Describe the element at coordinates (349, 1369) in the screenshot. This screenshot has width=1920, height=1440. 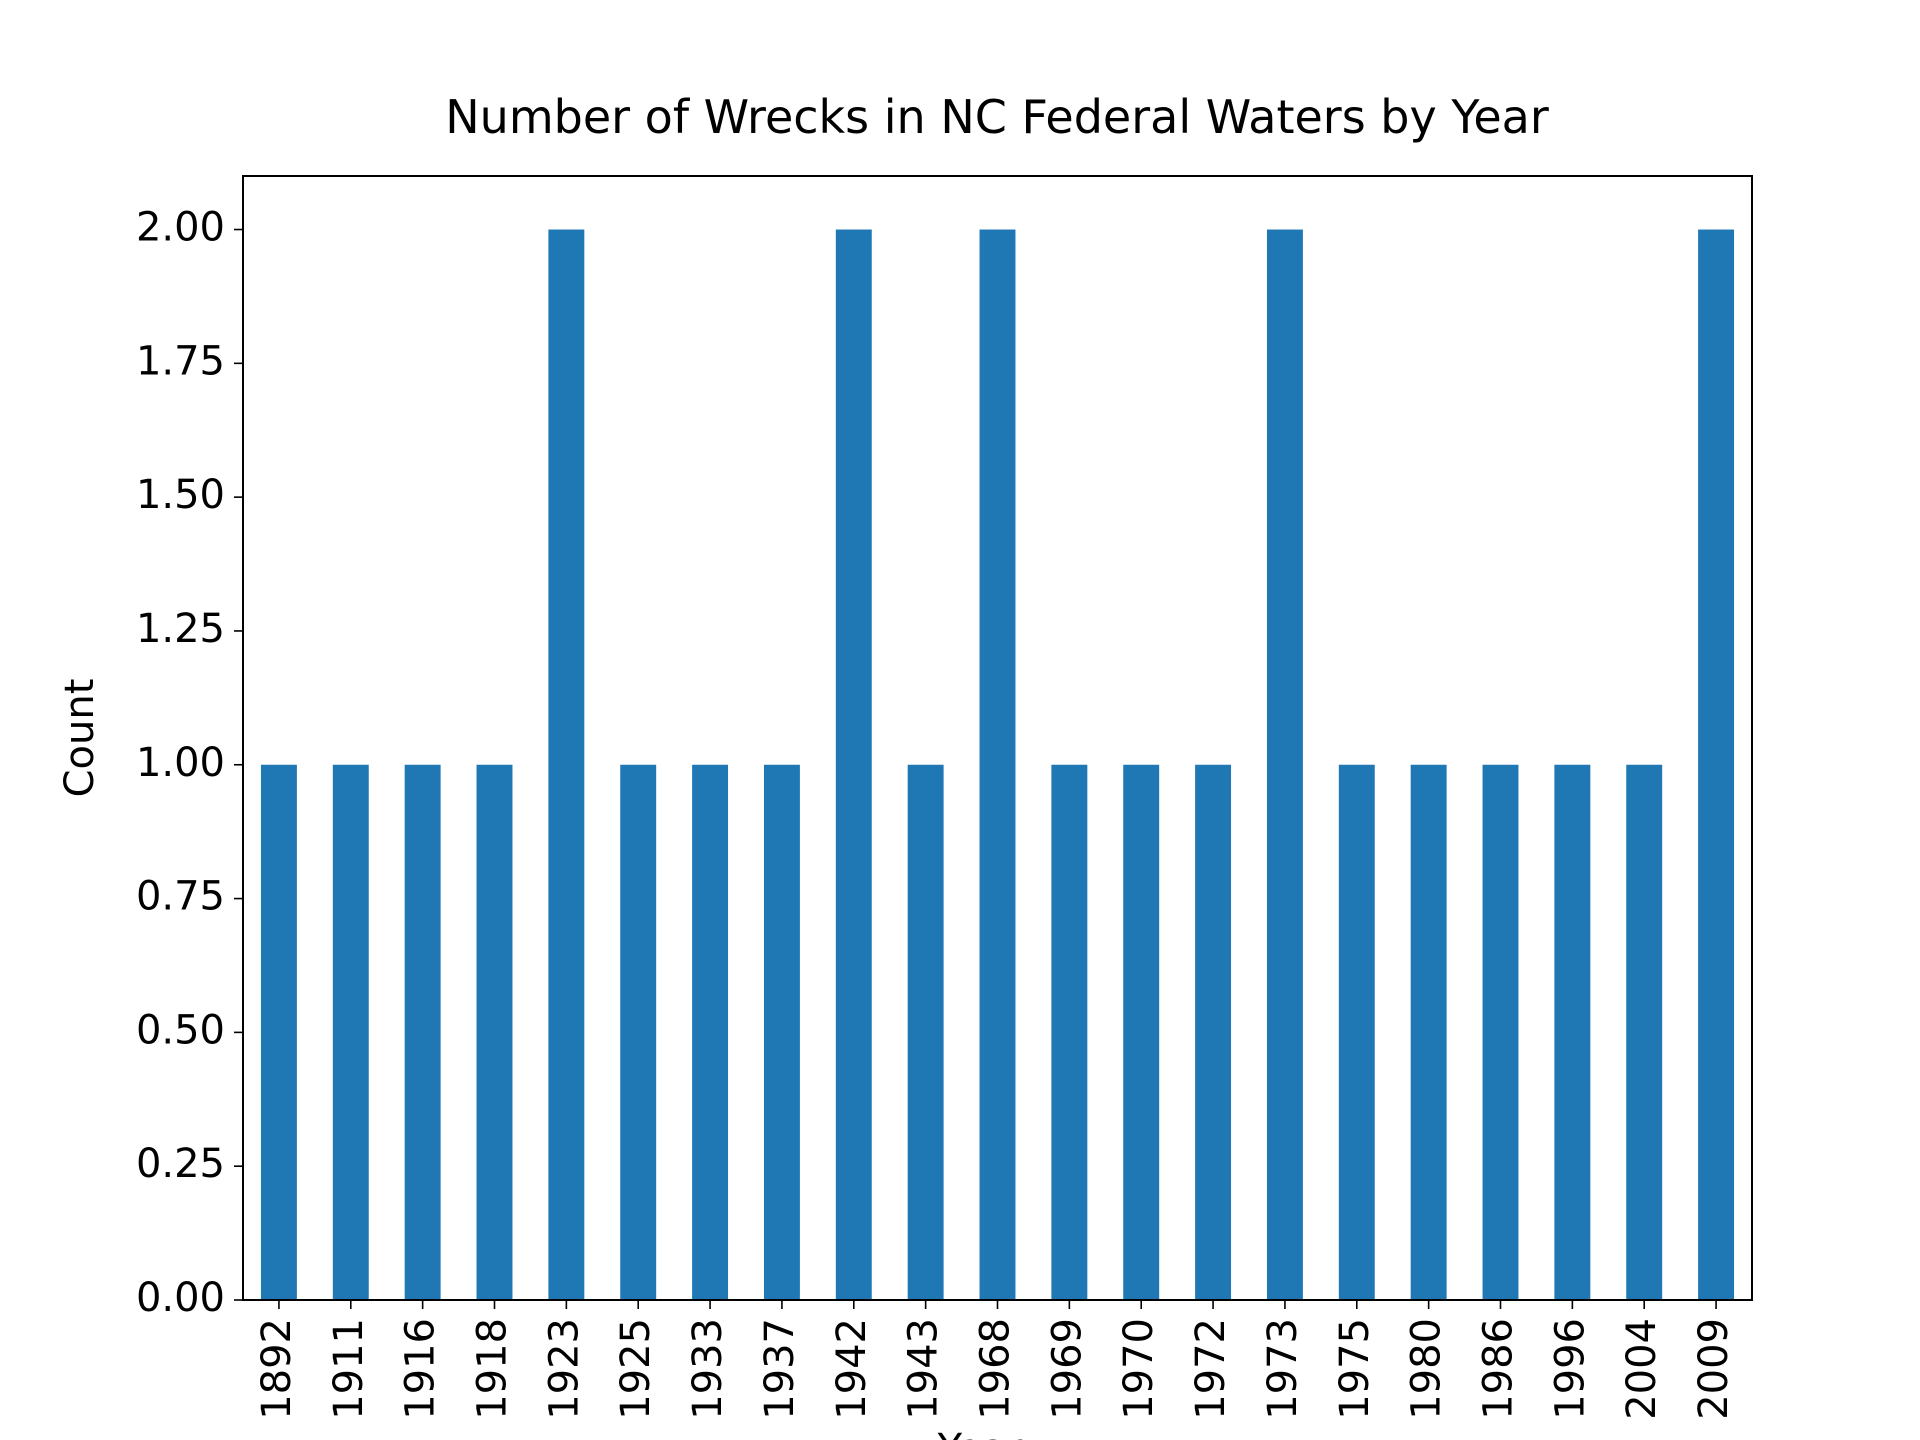
I see `x-tick-label: 1911` at that location.